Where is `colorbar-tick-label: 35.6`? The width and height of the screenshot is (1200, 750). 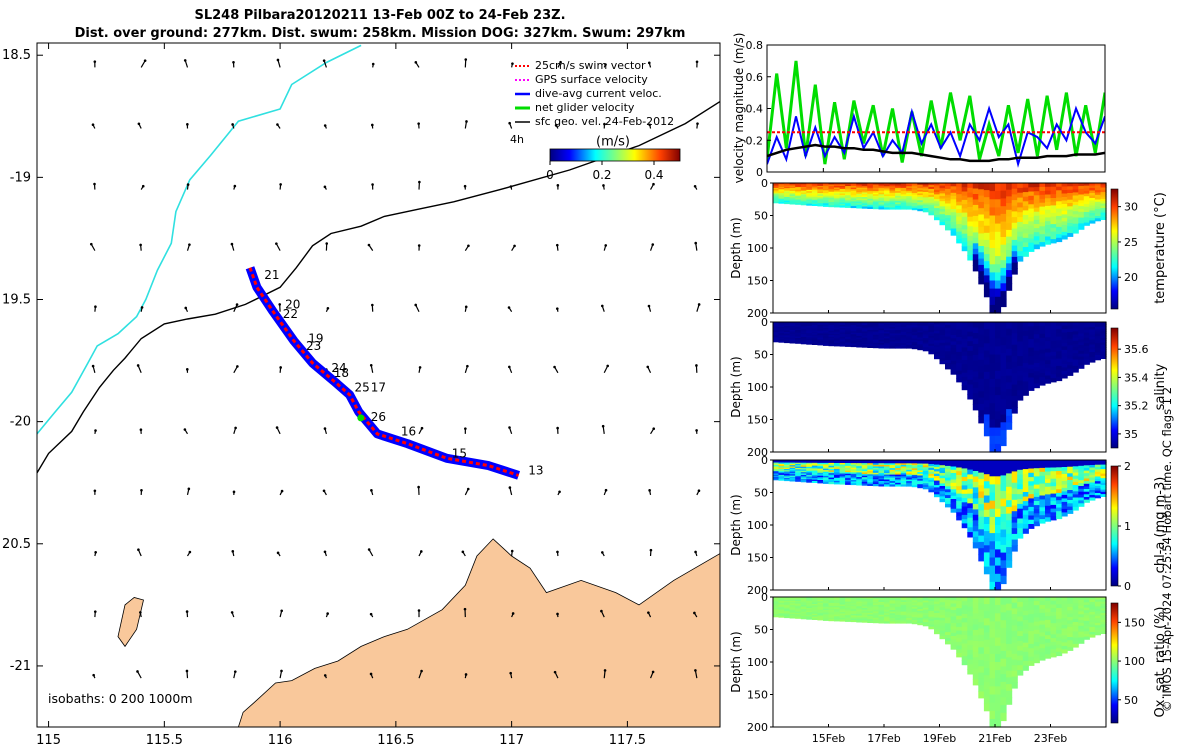
colorbar-tick-label: 35.6 is located at coordinates (1136, 349).